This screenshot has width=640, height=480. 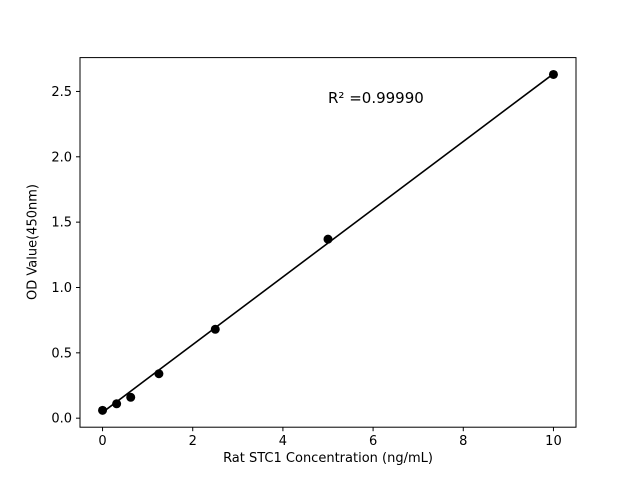 What do you see at coordinates (328, 458) in the screenshot?
I see `x-axis-label: Rat STC1 Concentration (ng/mL)` at bounding box center [328, 458].